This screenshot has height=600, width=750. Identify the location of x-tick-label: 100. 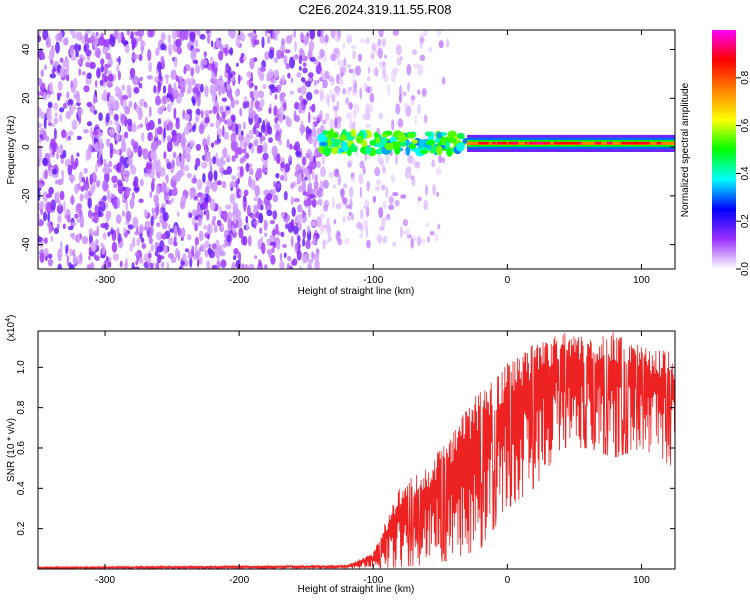
(641, 280).